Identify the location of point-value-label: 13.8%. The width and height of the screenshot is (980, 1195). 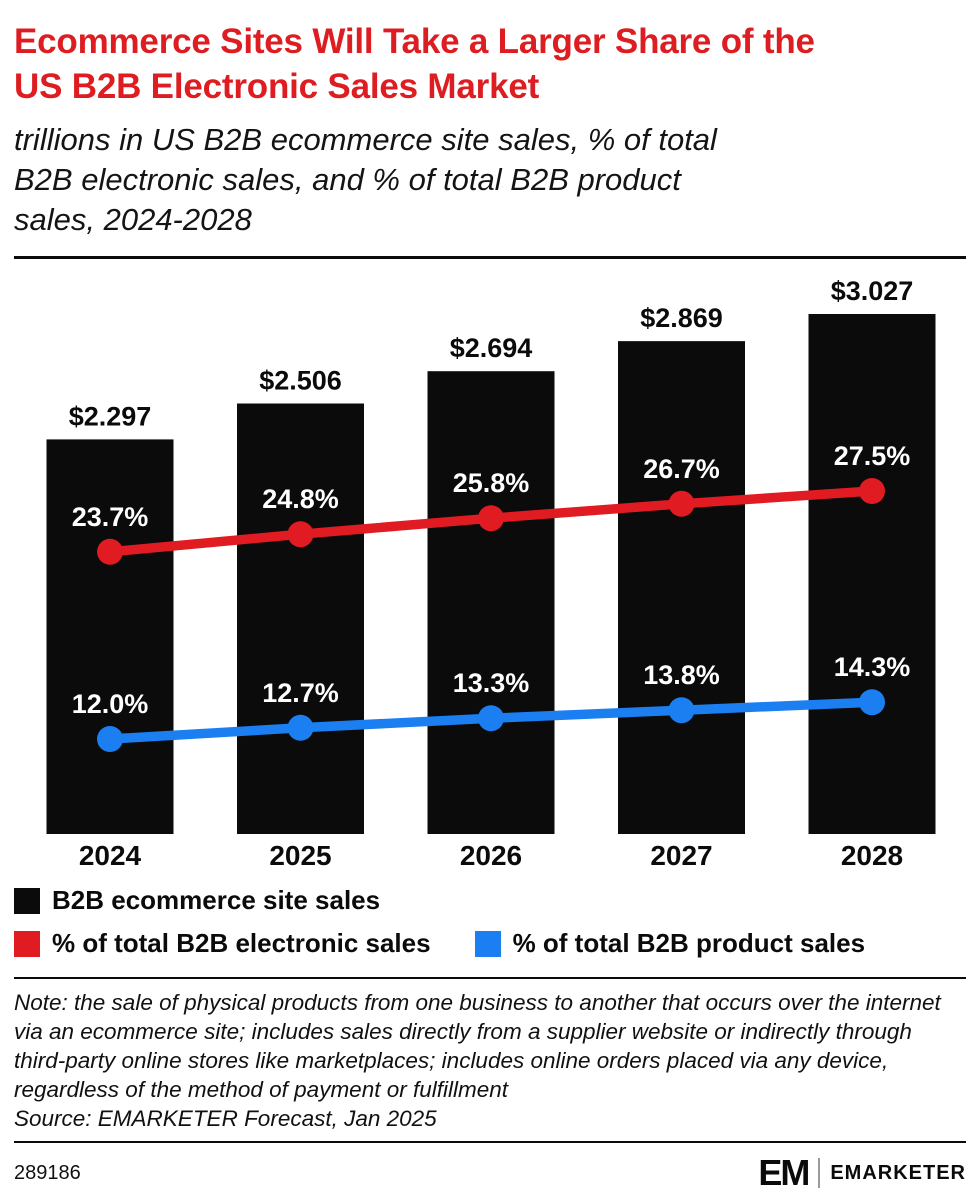
(681, 676).